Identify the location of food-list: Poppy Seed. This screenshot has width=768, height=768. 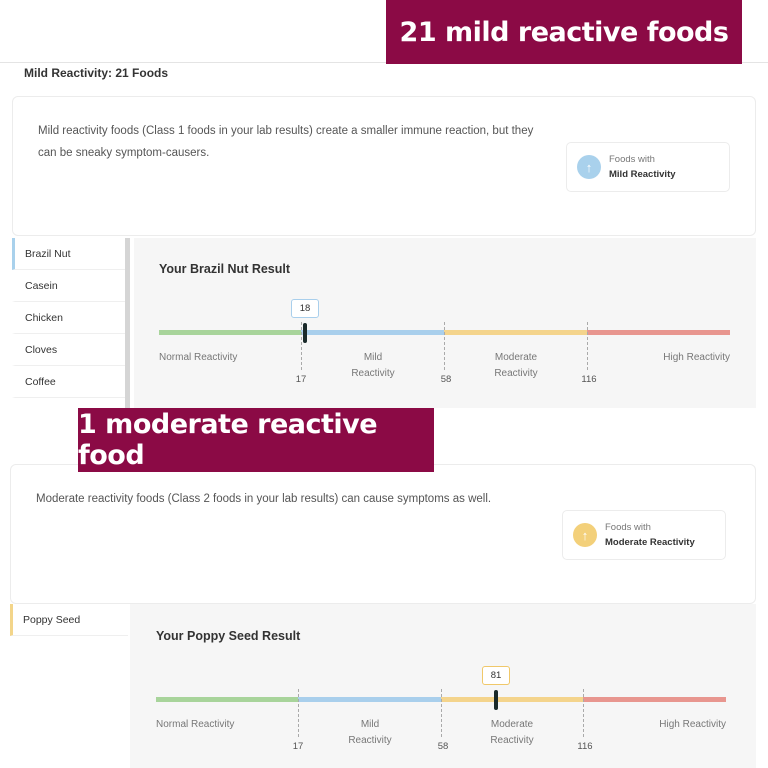
(69, 620).